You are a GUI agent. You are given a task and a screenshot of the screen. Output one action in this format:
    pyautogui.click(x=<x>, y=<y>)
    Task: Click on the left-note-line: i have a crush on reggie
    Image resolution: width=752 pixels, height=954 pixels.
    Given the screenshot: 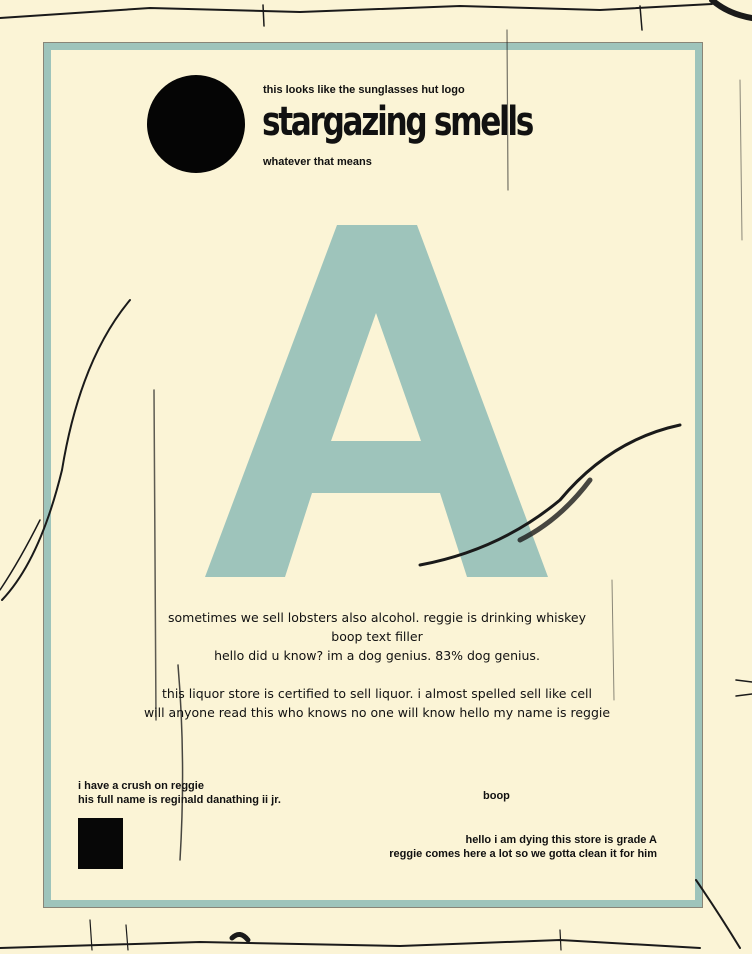 What is the action you would take?
    pyautogui.click(x=141, y=786)
    